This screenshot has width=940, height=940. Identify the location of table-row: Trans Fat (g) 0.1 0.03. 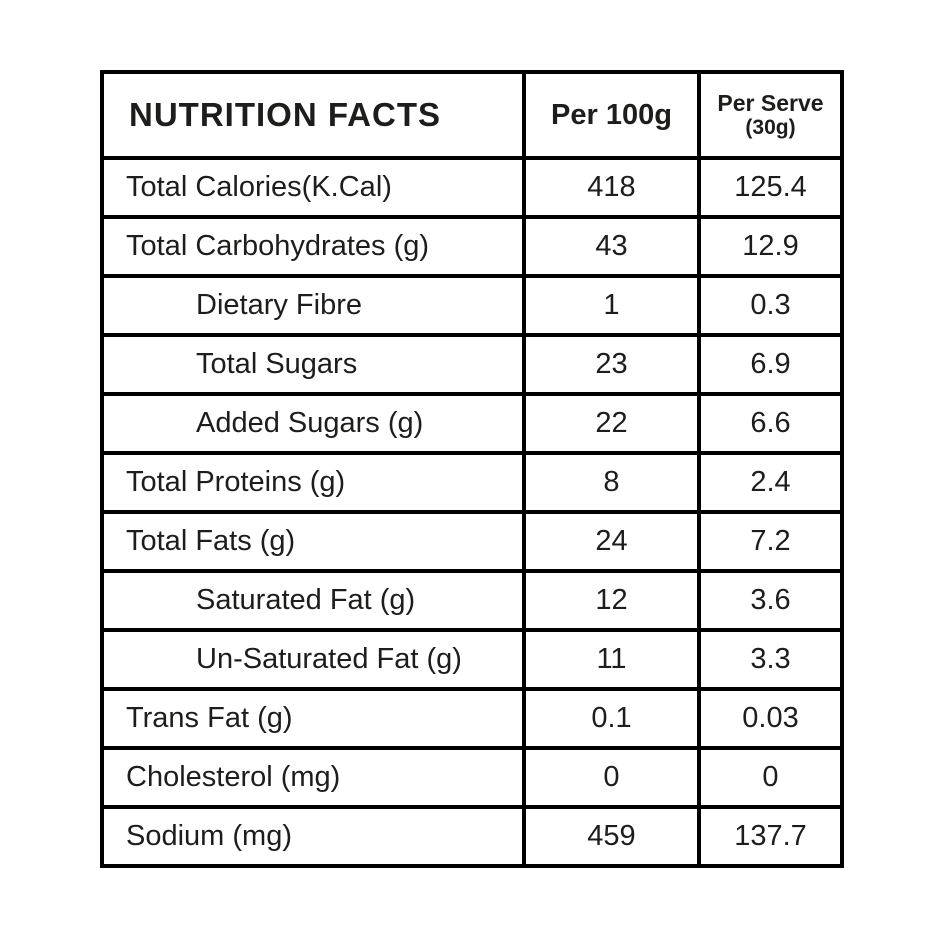
(472, 718).